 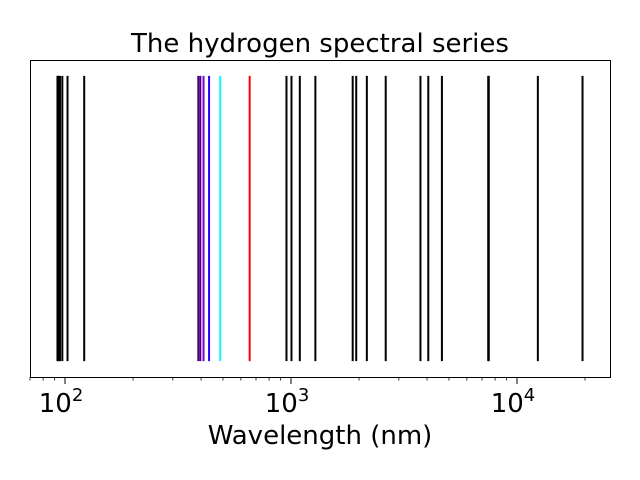 What do you see at coordinates (319, 44) in the screenshot?
I see `chart-title: The hydrogen spectral series` at bounding box center [319, 44].